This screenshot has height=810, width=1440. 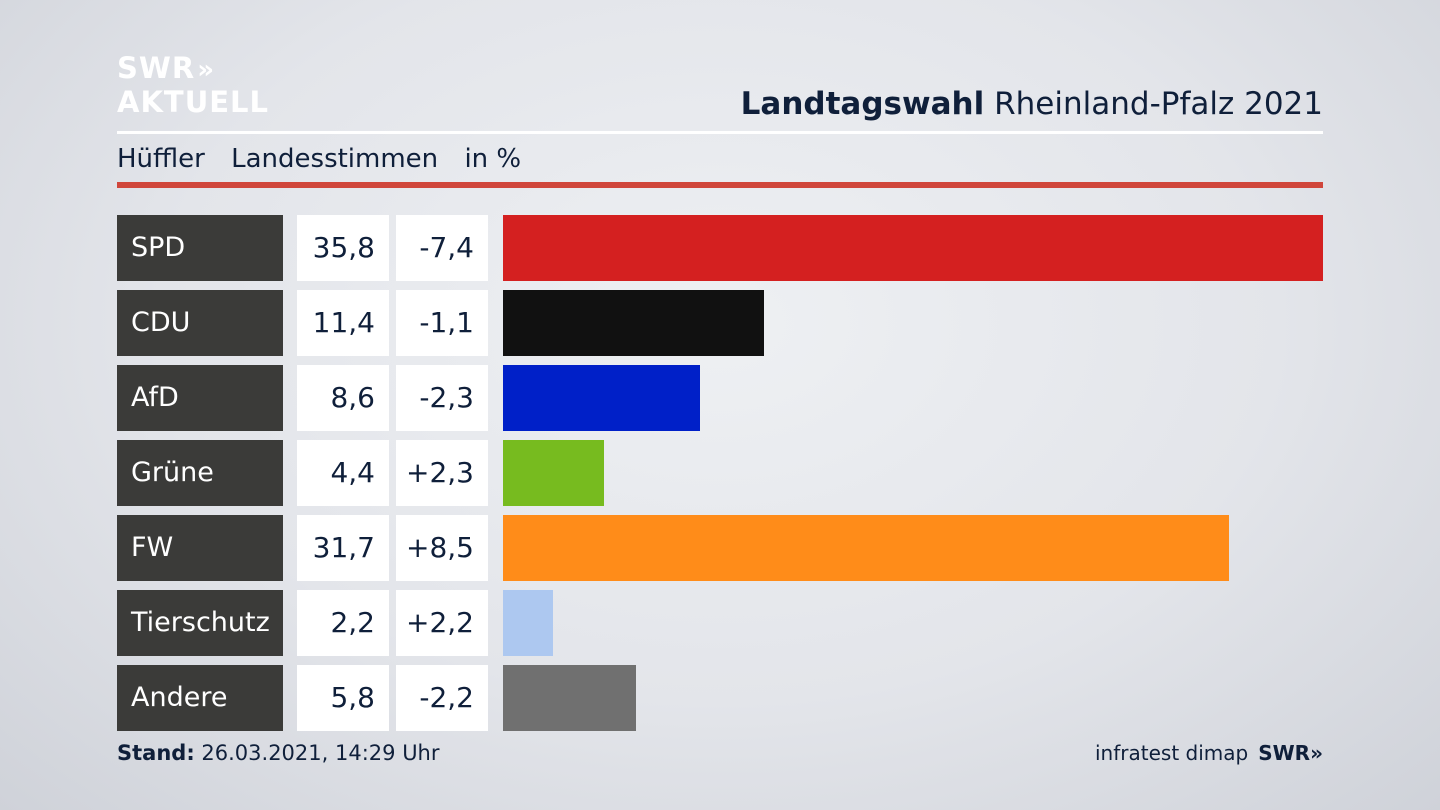 I want to click on change-label: +2,2, so click(x=442, y=623).